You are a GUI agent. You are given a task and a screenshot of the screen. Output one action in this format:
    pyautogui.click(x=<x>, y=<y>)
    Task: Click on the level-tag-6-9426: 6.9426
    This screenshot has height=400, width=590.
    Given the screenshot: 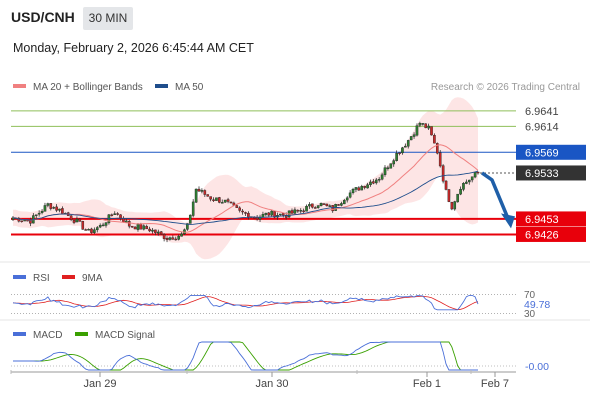 What is the action you would take?
    pyautogui.click(x=542, y=235)
    